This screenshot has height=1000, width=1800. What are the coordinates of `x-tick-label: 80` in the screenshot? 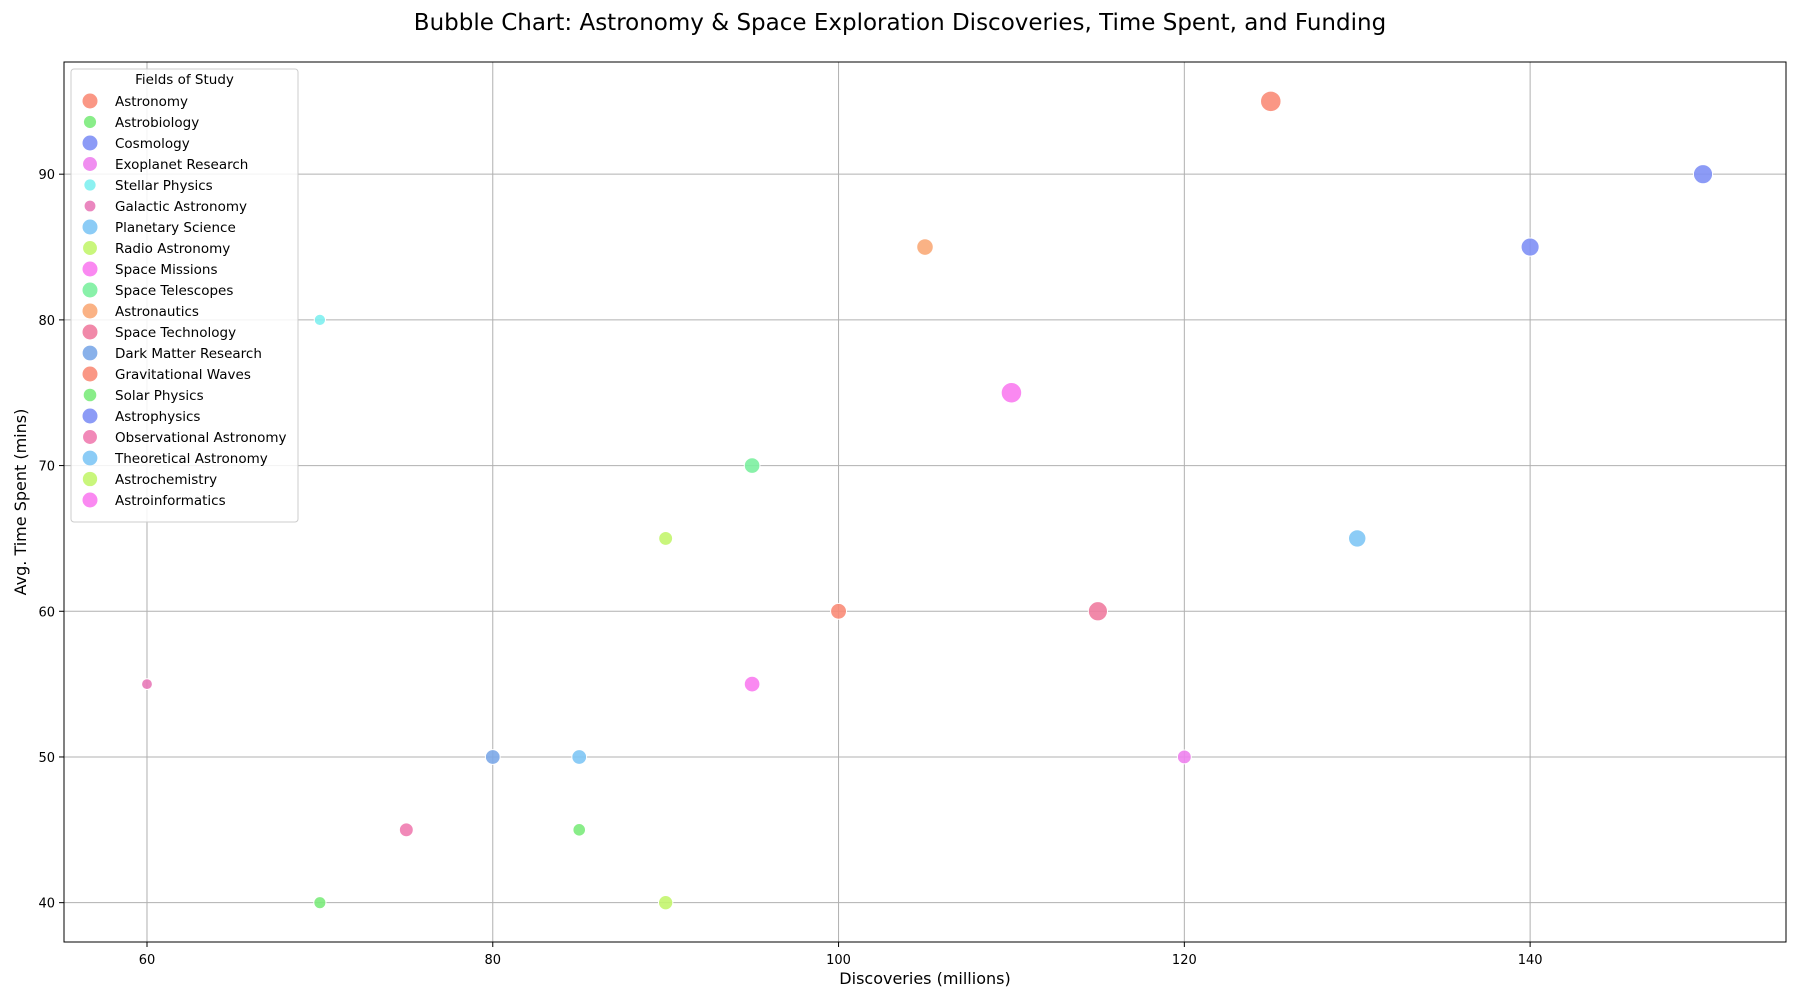 It's located at (492, 960).